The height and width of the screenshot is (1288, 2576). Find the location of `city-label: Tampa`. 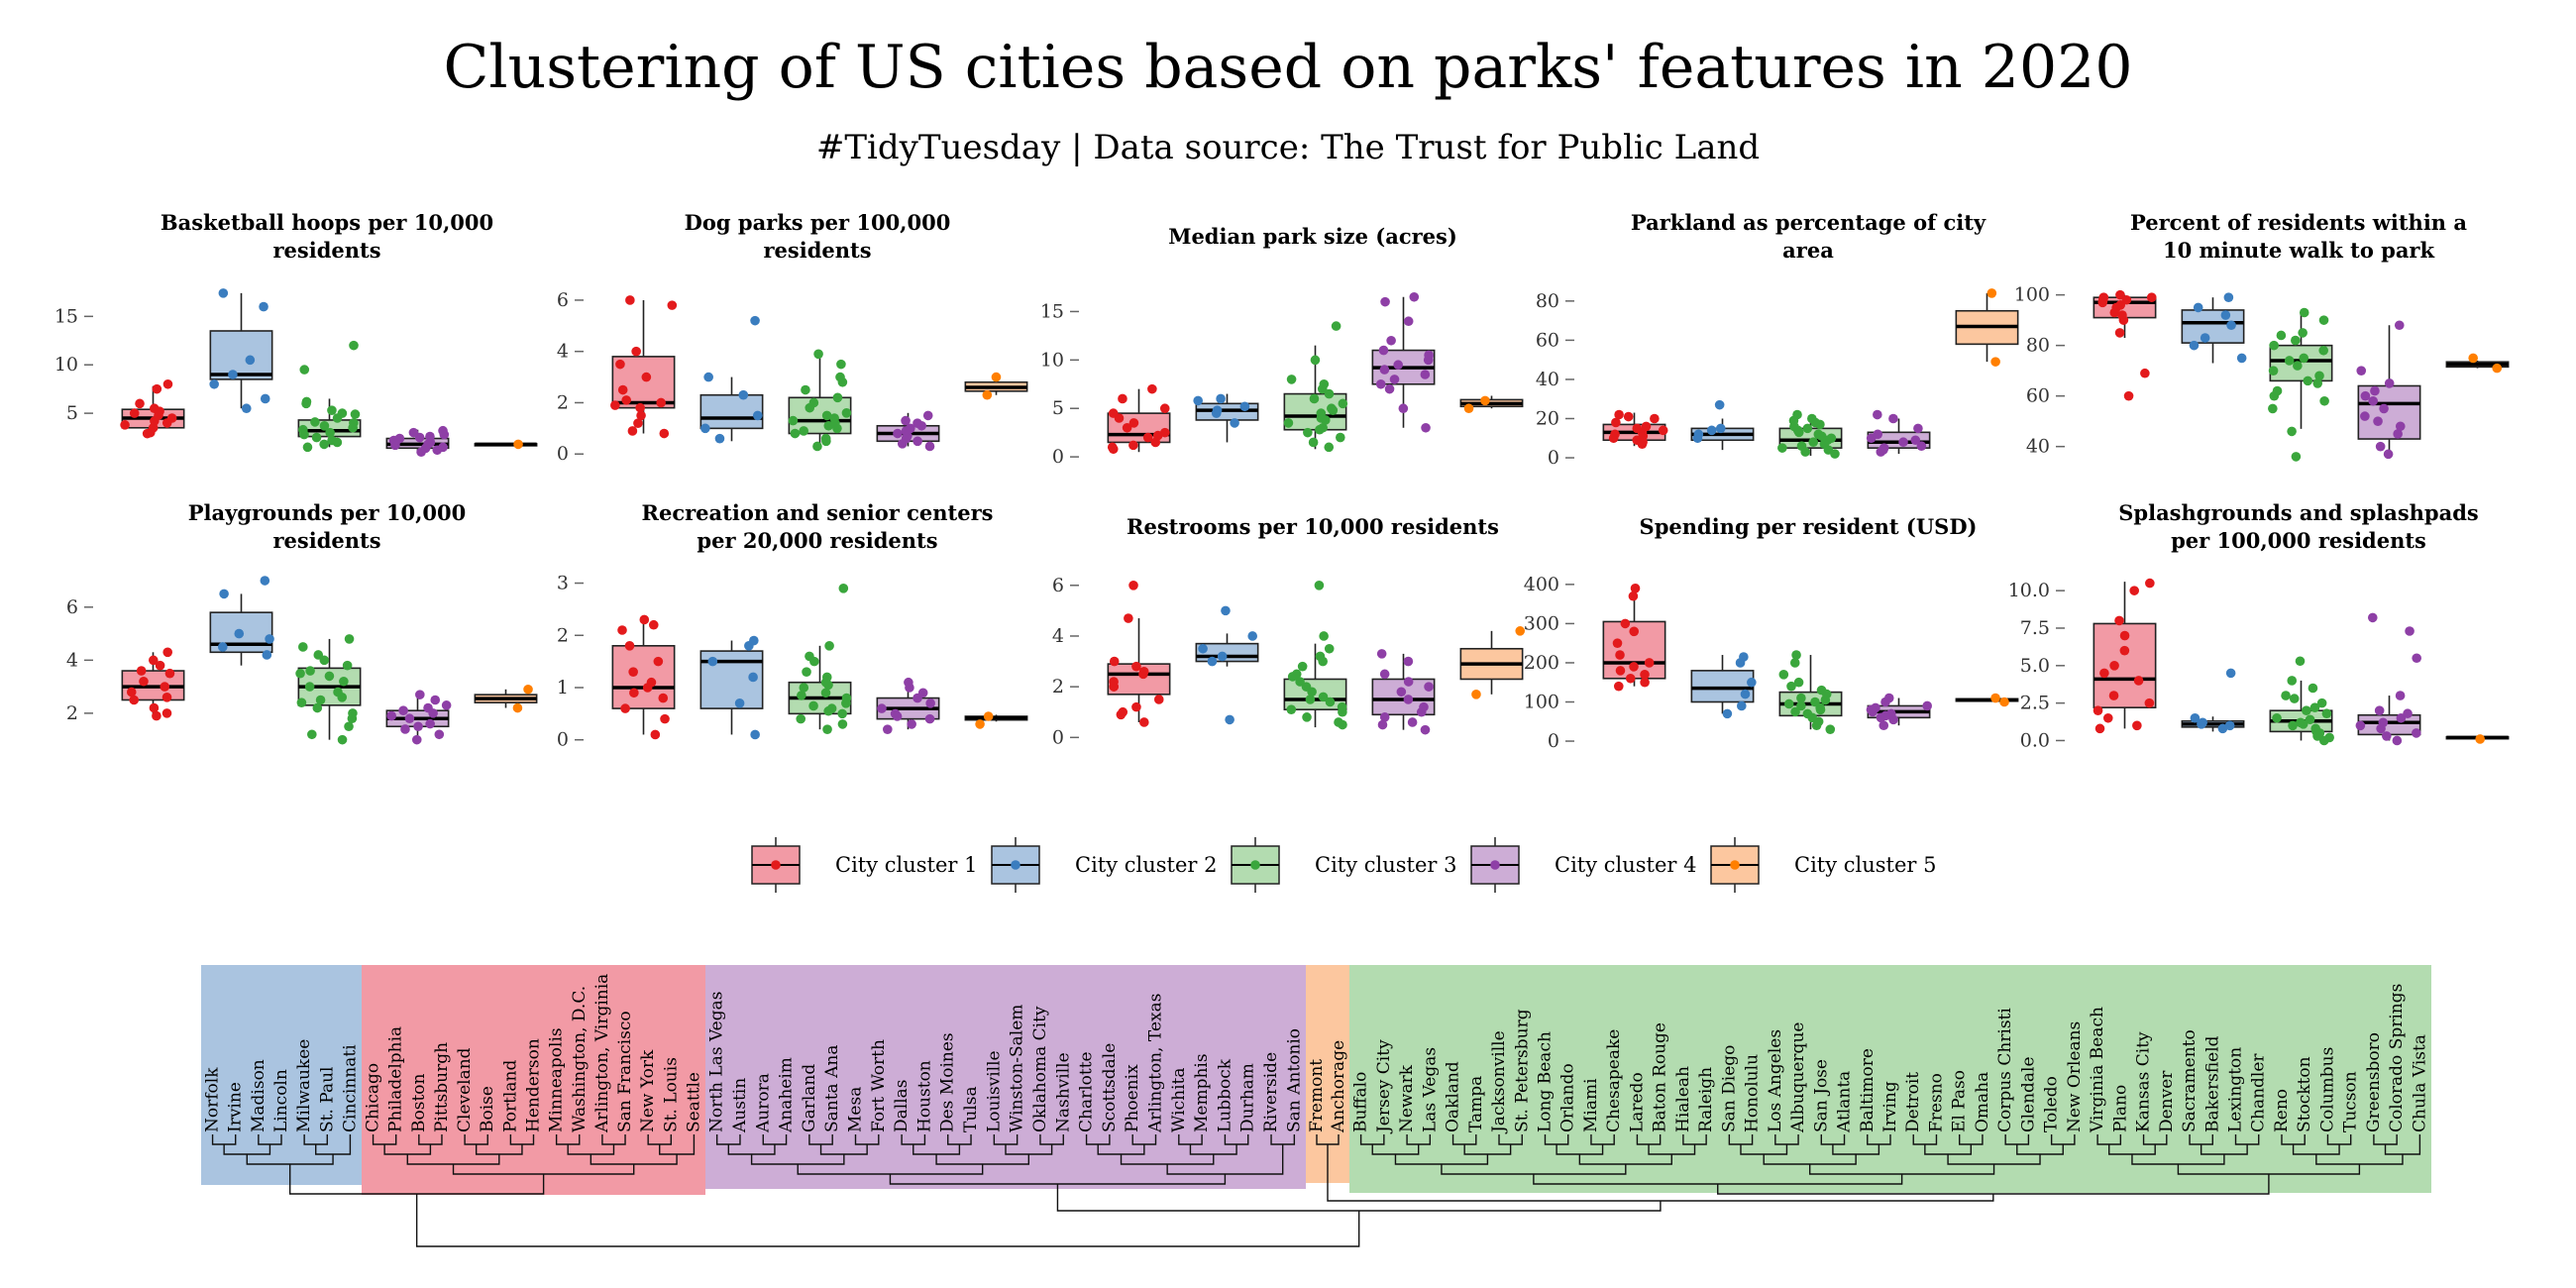

city-label: Tampa is located at coordinates (1476, 1104).